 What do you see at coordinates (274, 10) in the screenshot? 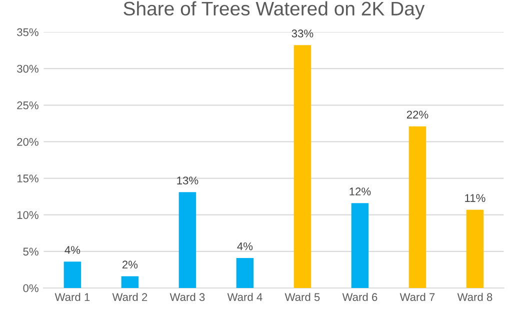
I see `chart-title: Share of Trees Watered on 2K Day` at bounding box center [274, 10].